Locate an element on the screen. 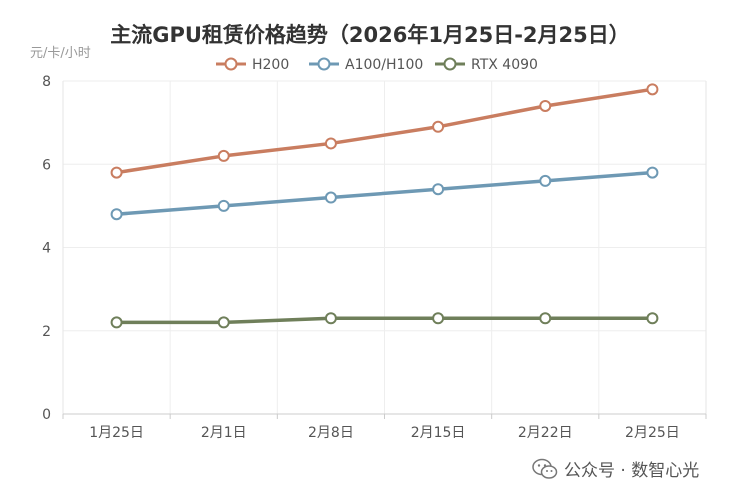  x-tick-label: 2月15日 is located at coordinates (438, 433).